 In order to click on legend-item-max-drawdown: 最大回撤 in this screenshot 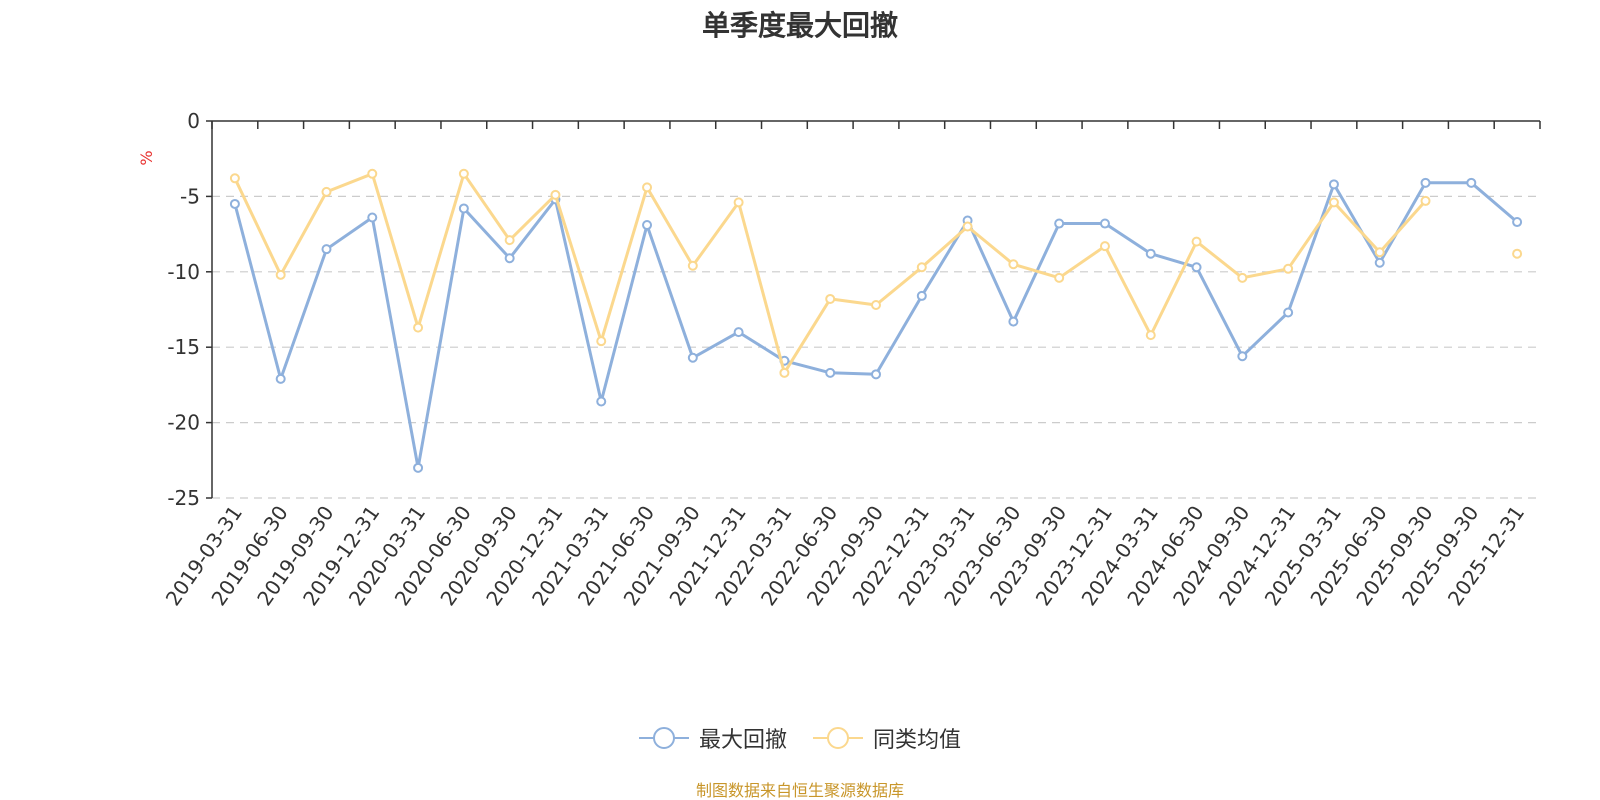, I will do `click(712, 738)`.